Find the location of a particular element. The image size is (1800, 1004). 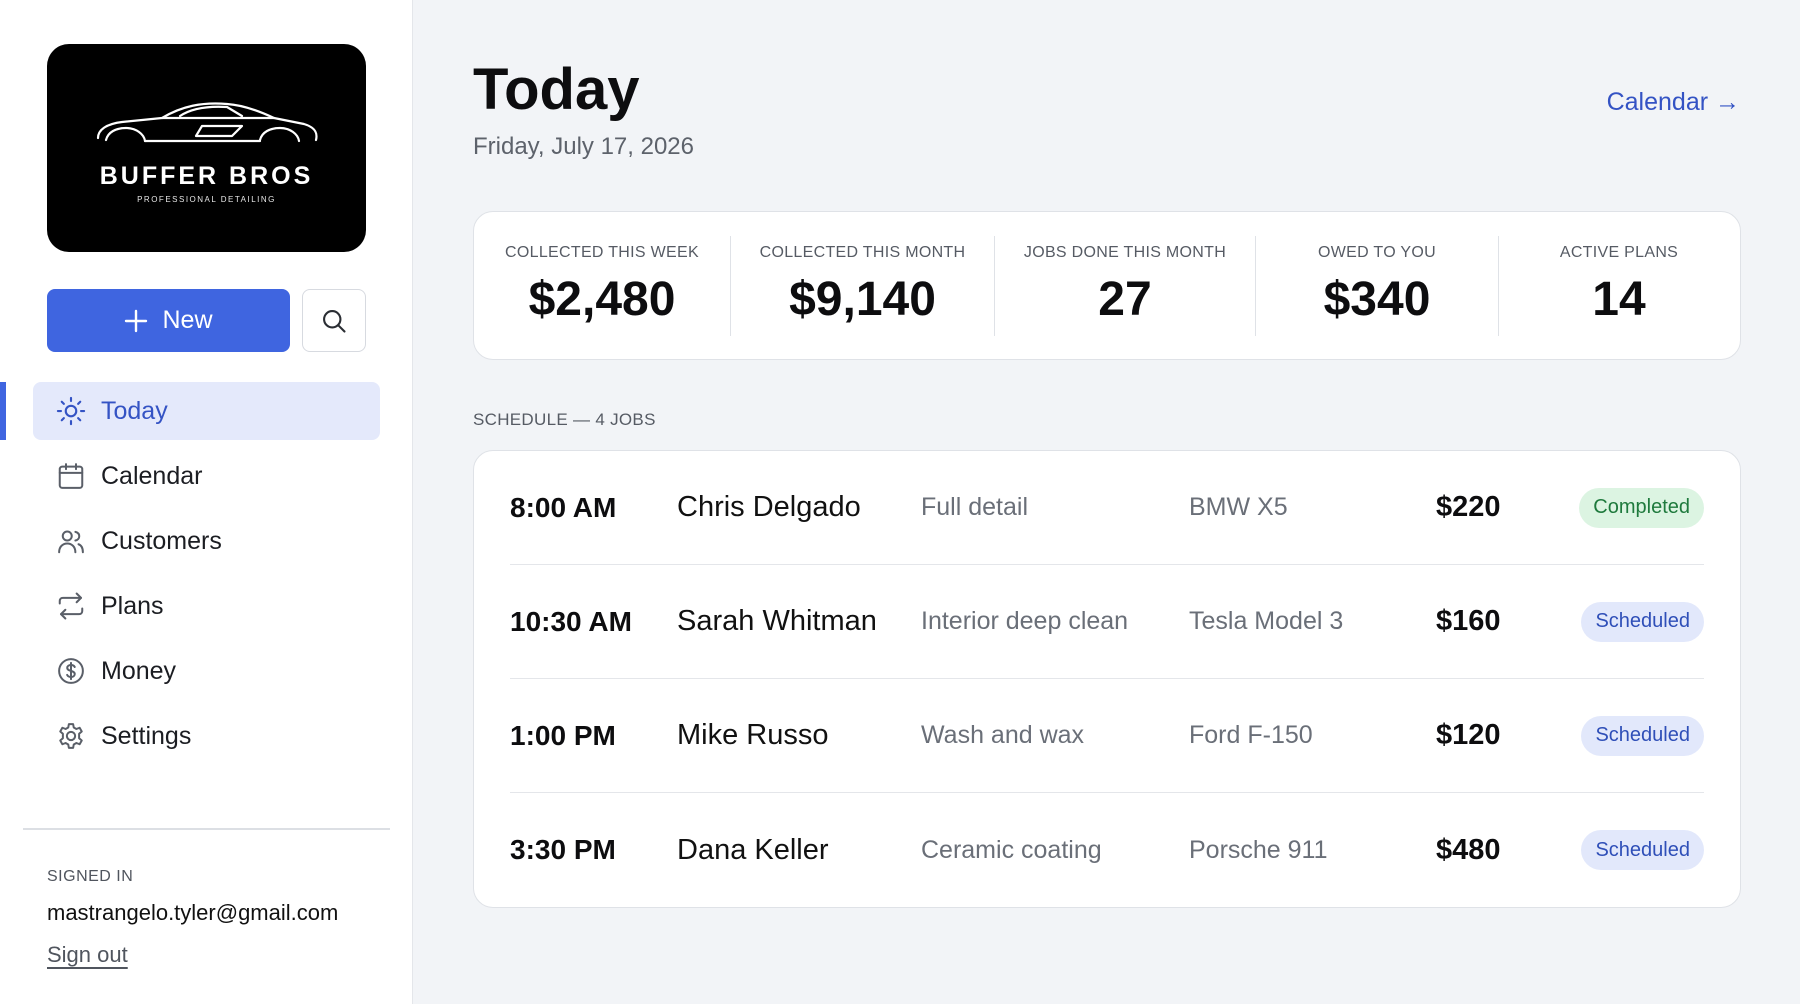

stat-value: 14 is located at coordinates (1619, 299).